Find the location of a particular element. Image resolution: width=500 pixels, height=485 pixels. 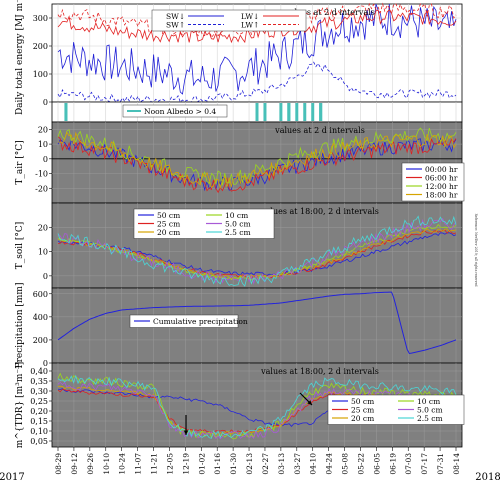

legend-label: LW↓ is located at coordinates (250, 16).